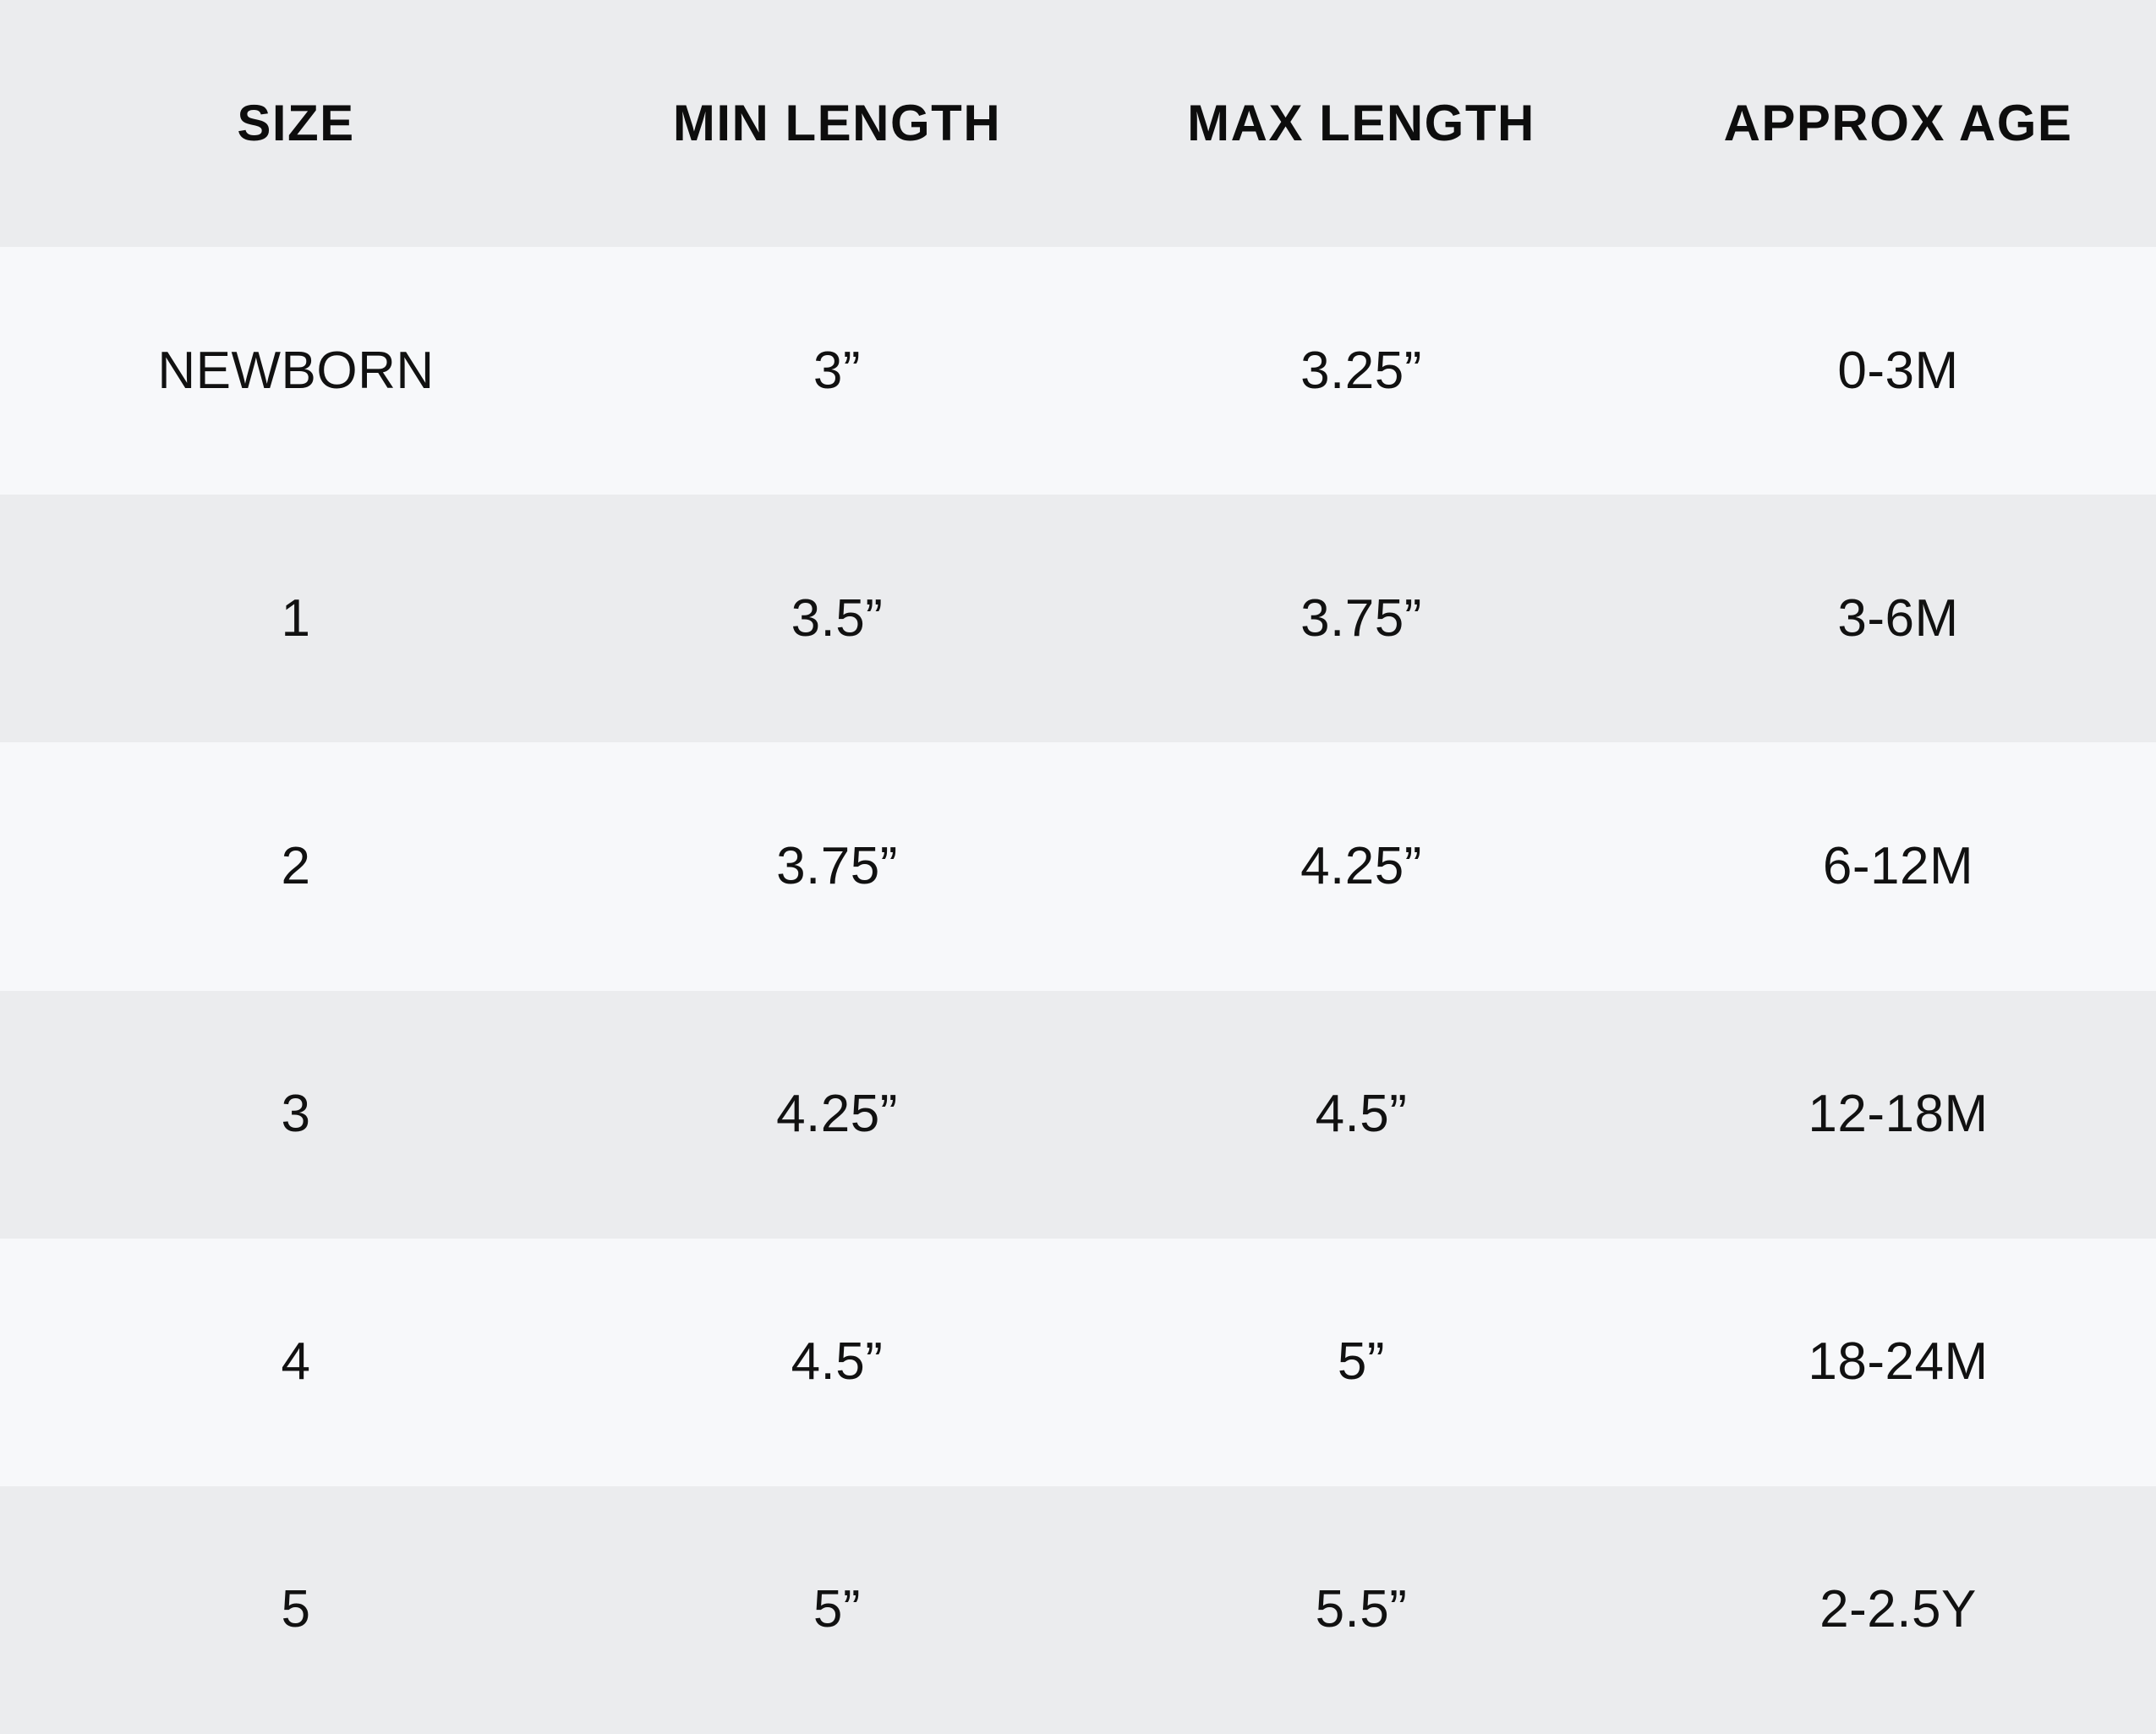  What do you see at coordinates (296, 618) in the screenshot?
I see `cell-size: 1` at bounding box center [296, 618].